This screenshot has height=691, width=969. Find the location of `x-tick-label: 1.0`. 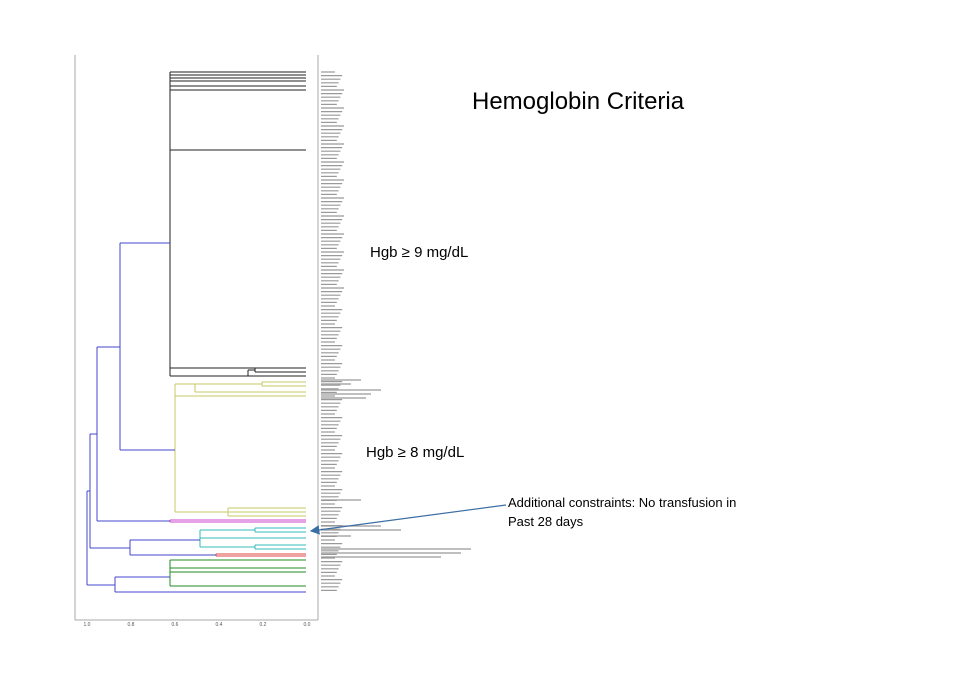

x-tick-label: 1.0 is located at coordinates (87, 625).